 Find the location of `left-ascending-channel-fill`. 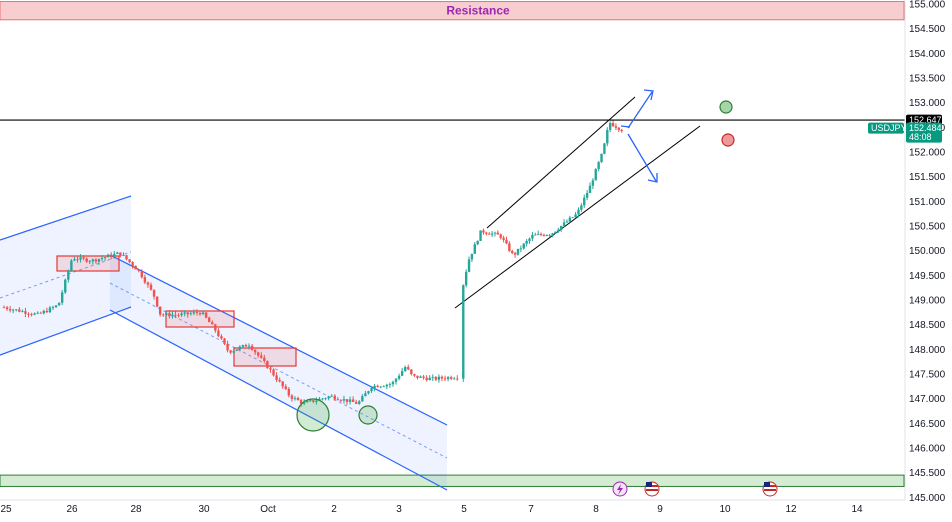

left-ascending-channel-fill is located at coordinates (65, 275).